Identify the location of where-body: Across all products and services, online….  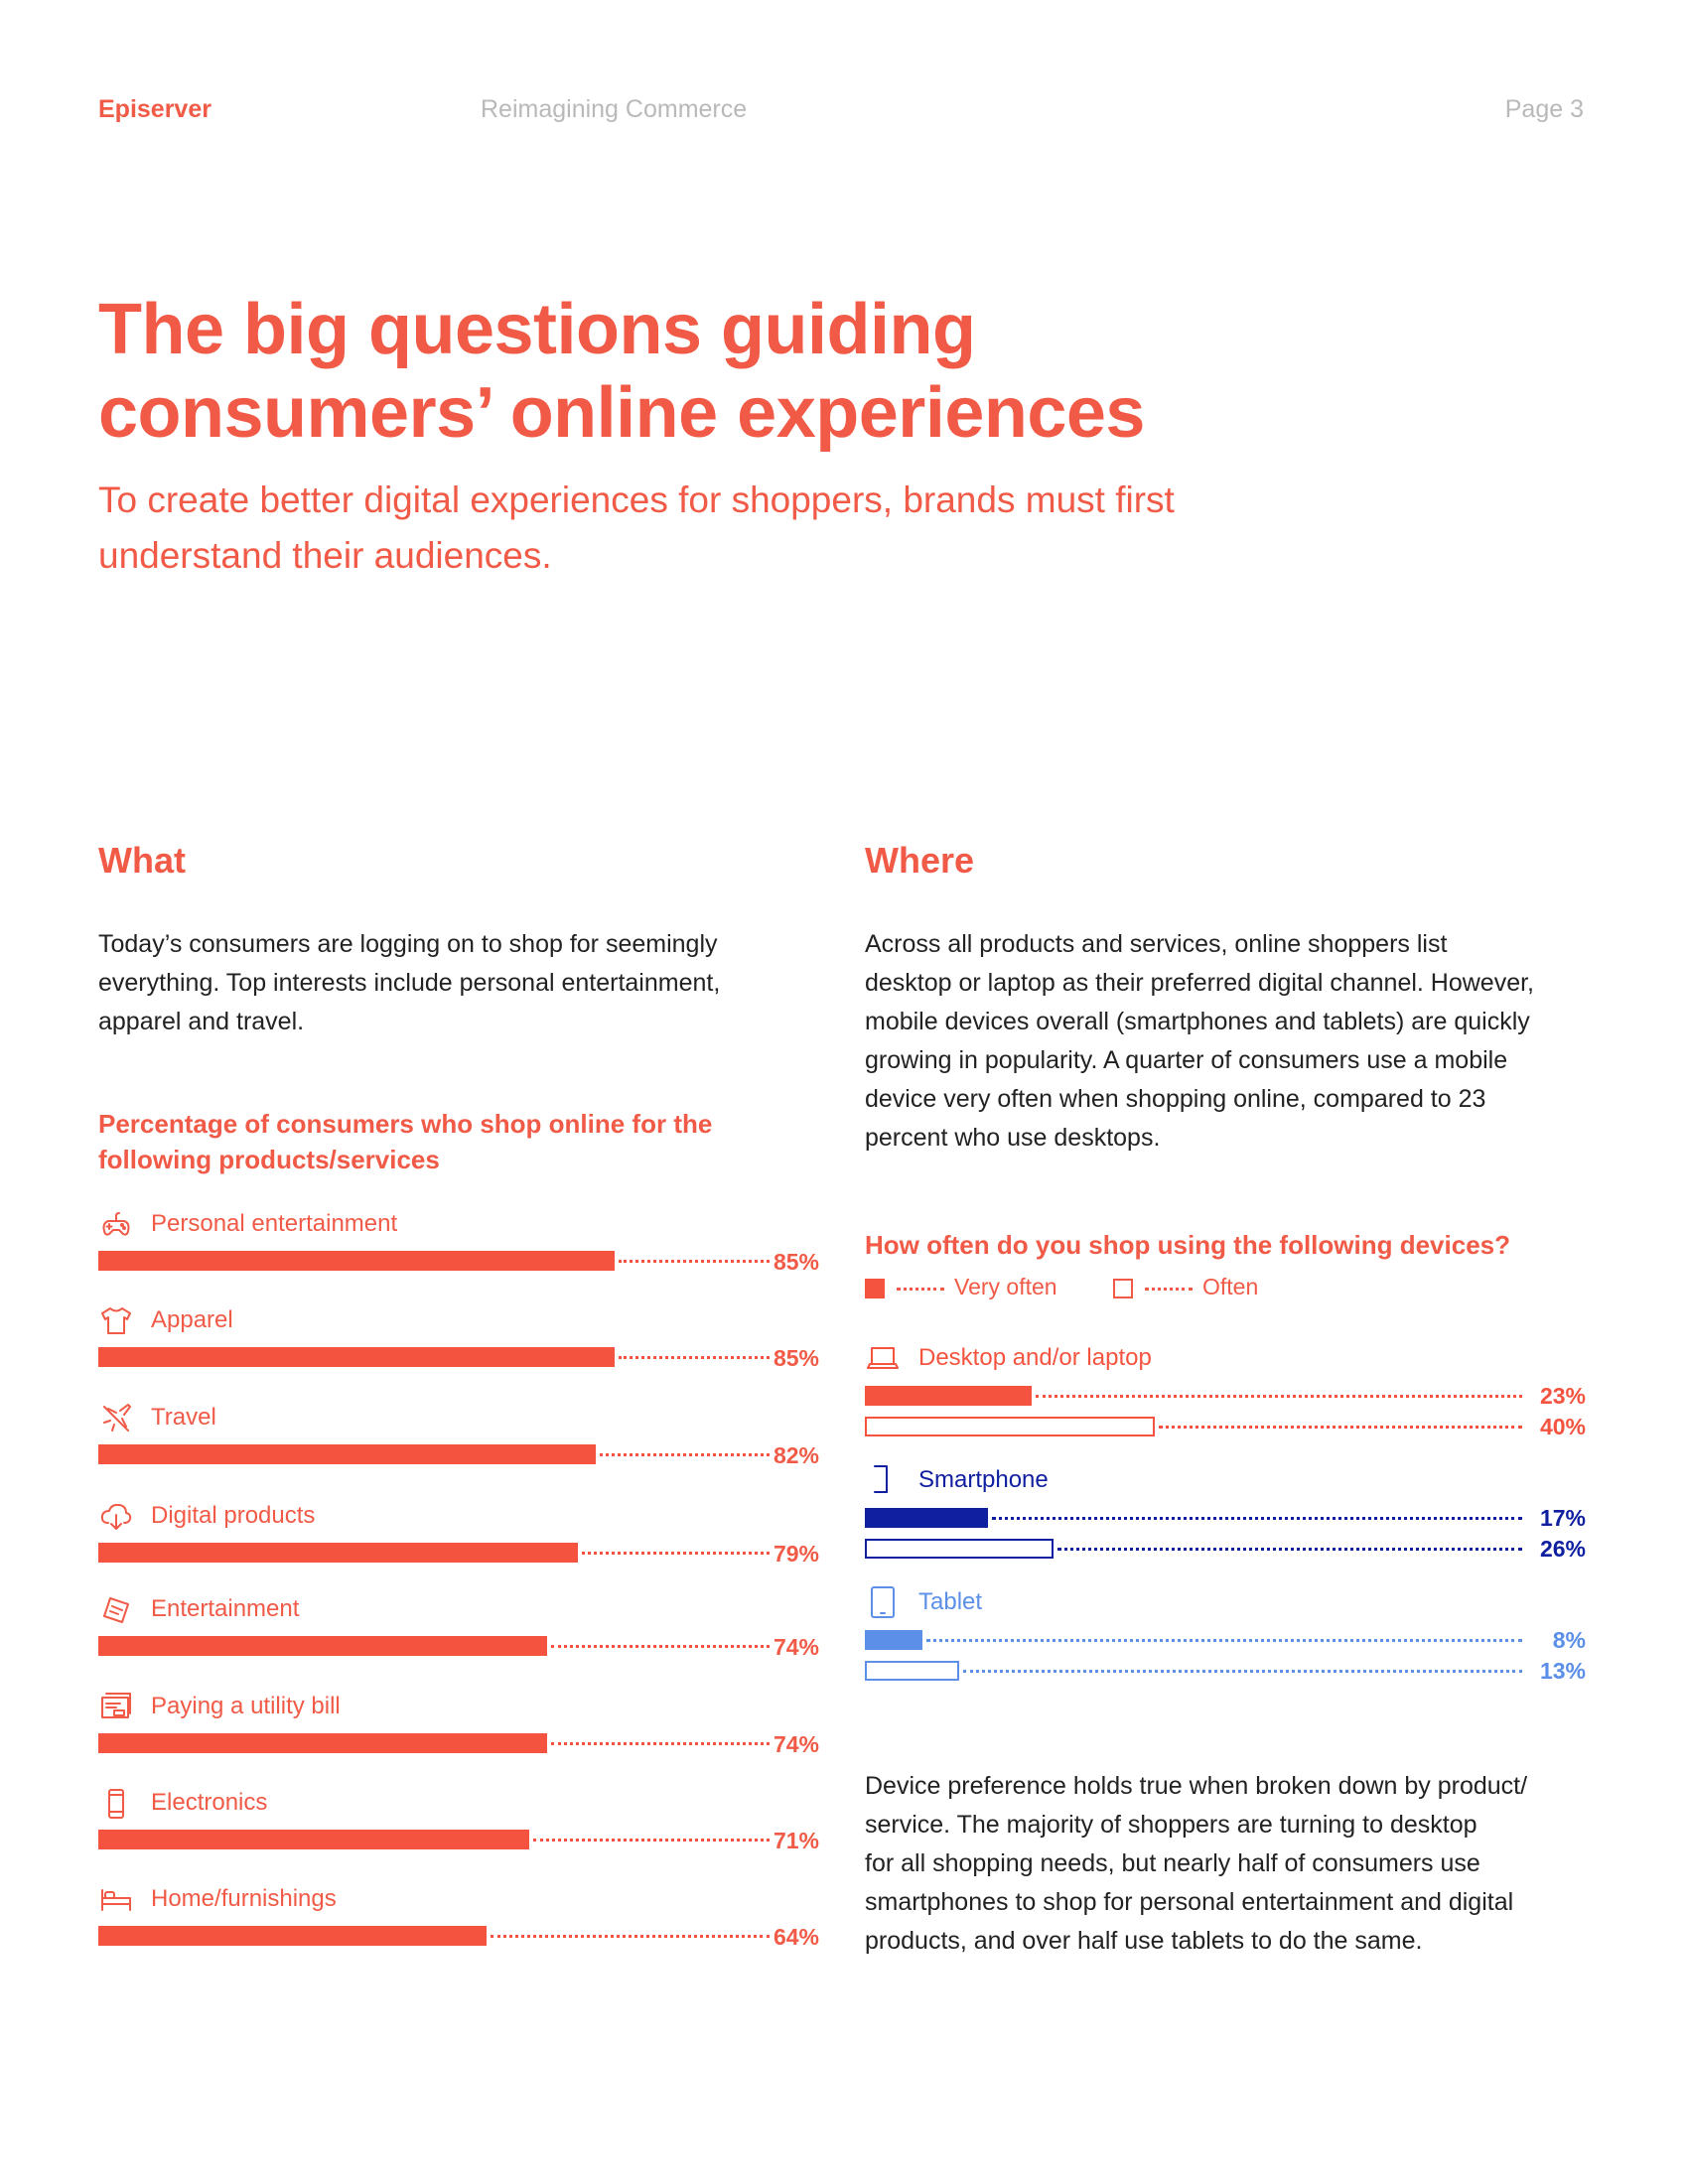
(1199, 1041).